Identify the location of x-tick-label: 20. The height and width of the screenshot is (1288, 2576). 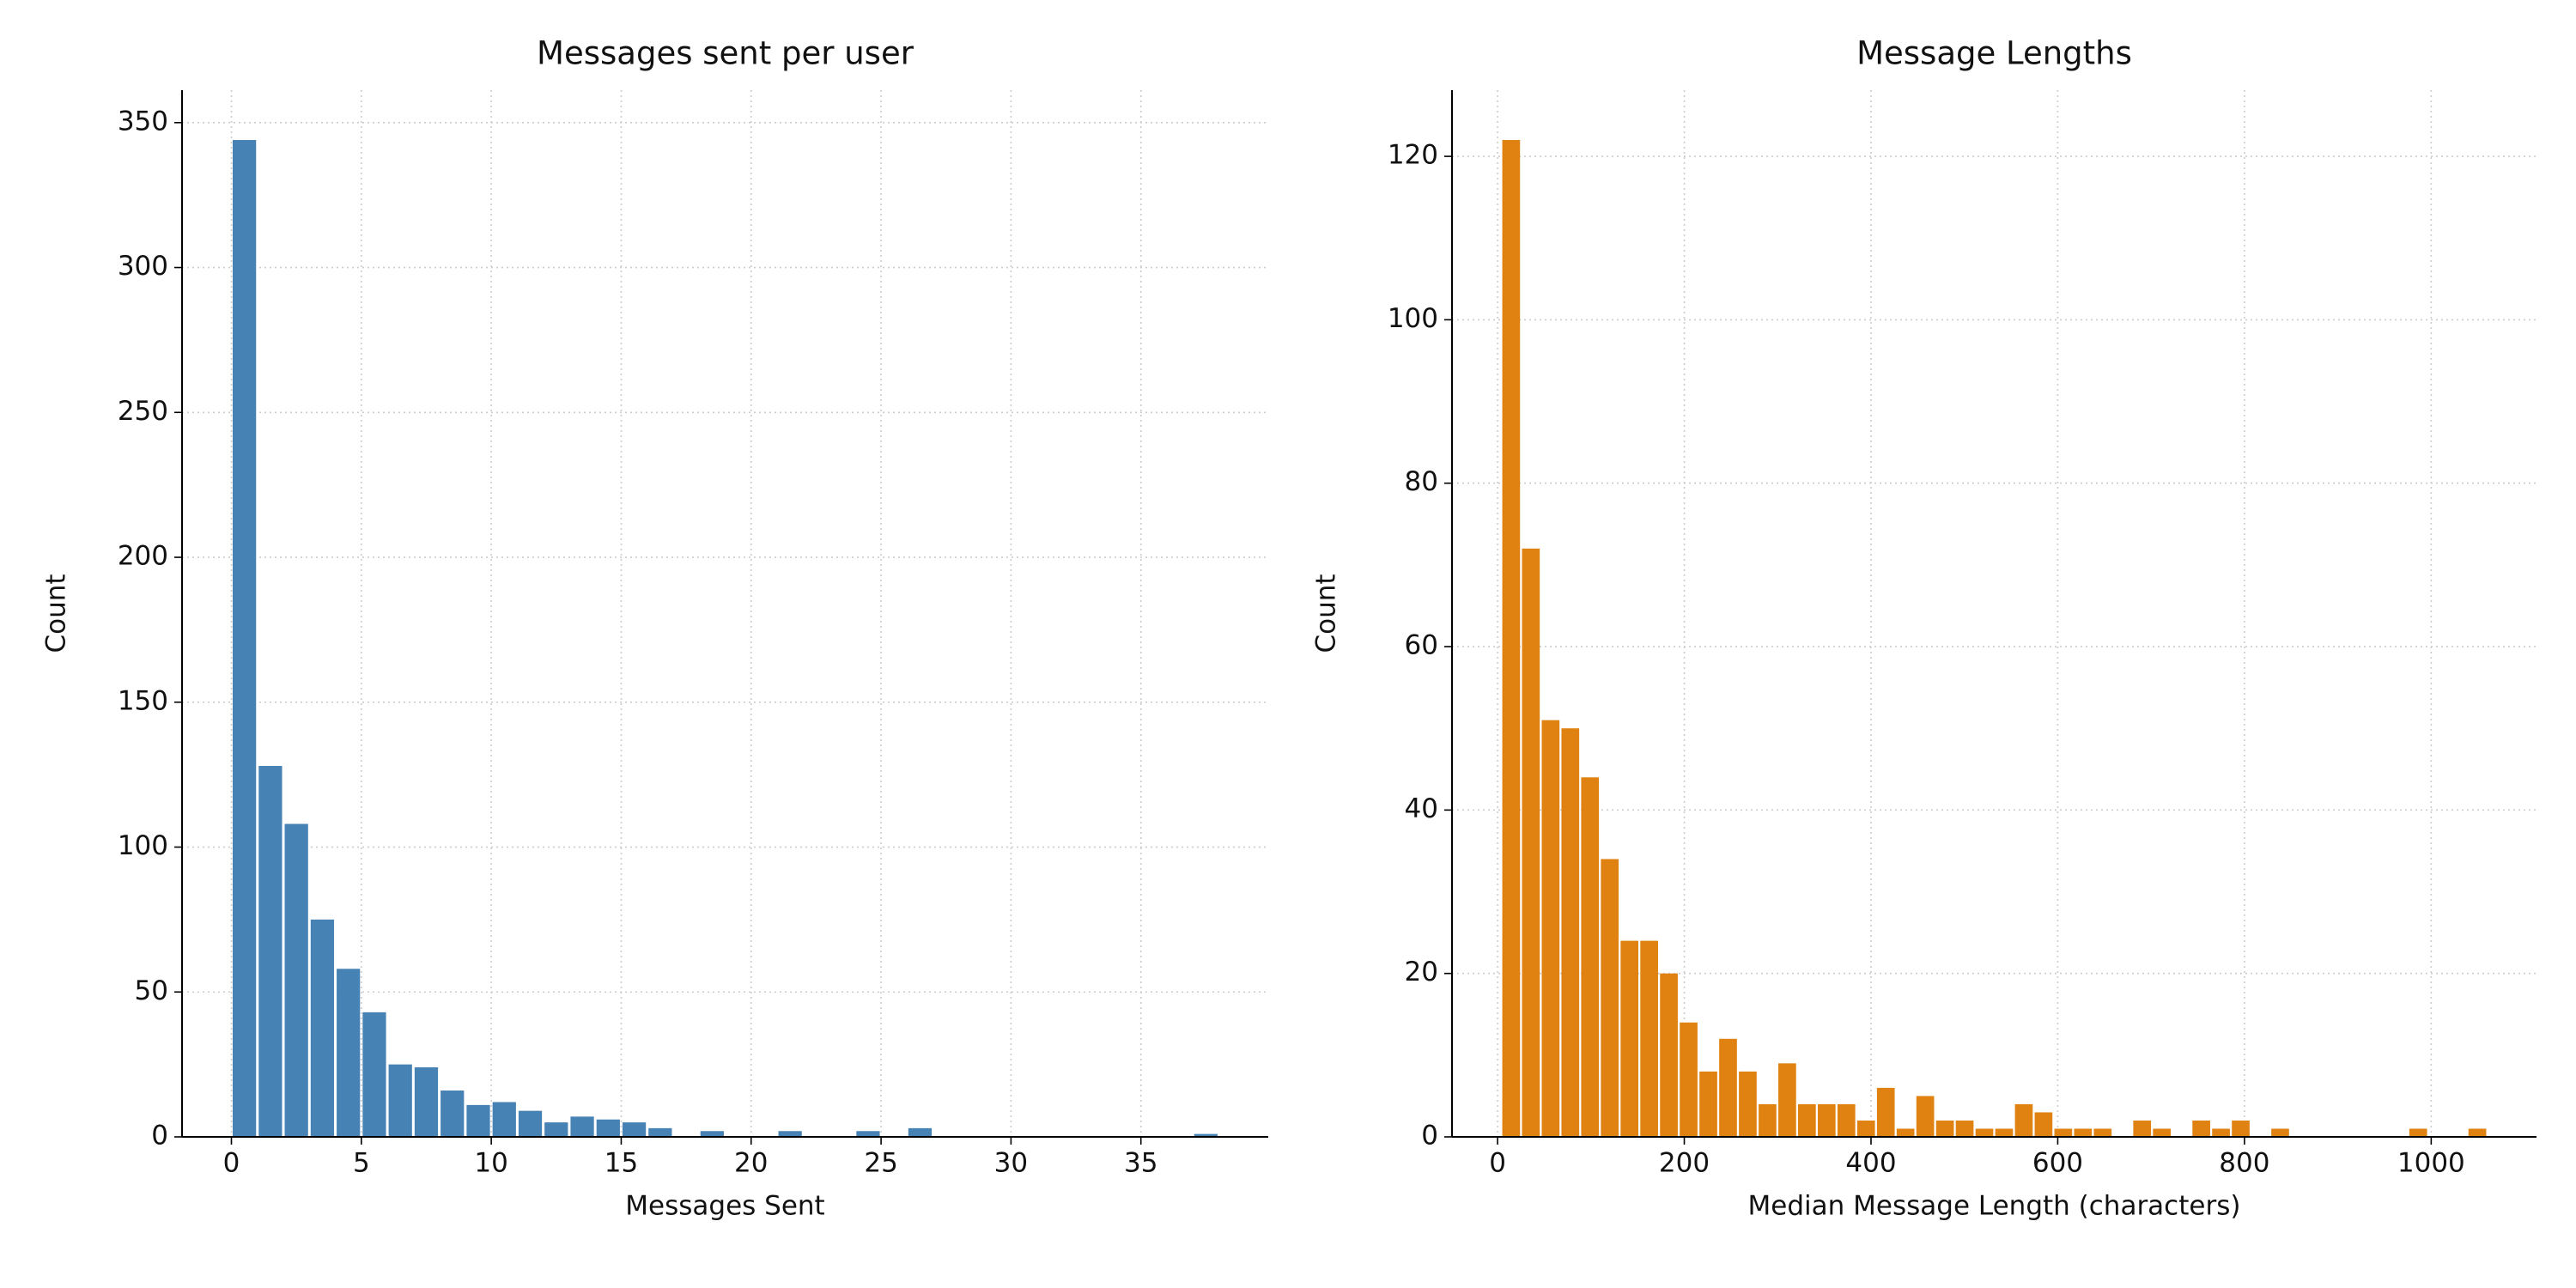
(751, 1163).